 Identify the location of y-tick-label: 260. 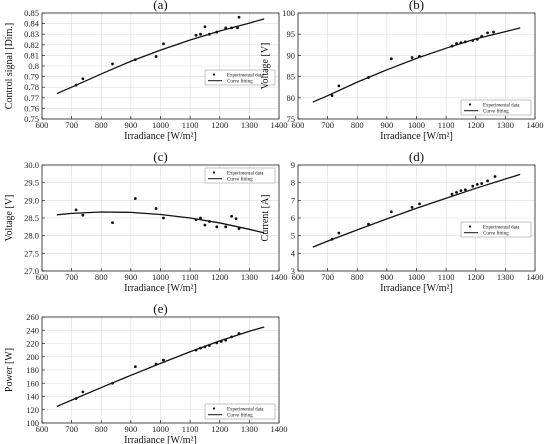
(32, 317).